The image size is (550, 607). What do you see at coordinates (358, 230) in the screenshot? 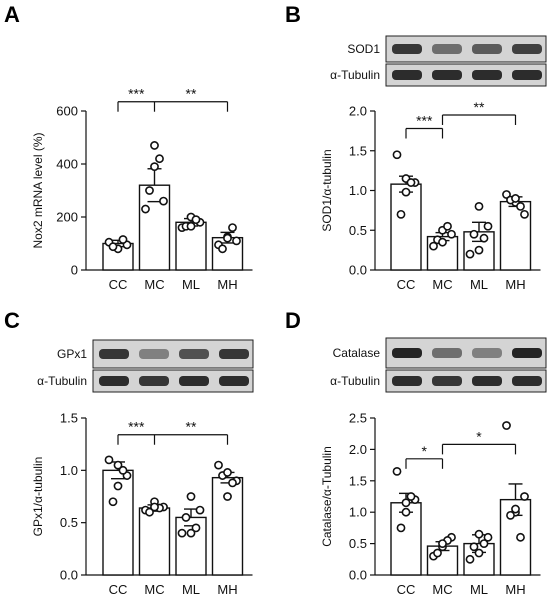
I see `y-tick-label: 0.5` at bounding box center [358, 230].